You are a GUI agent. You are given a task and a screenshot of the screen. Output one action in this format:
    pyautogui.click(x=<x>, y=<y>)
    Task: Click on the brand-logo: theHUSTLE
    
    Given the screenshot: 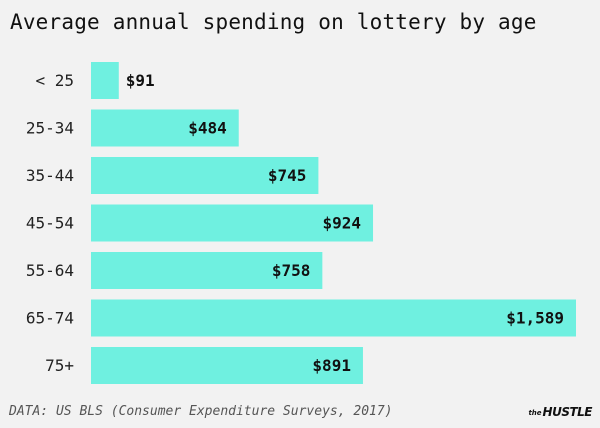 What is the action you would take?
    pyautogui.click(x=560, y=412)
    